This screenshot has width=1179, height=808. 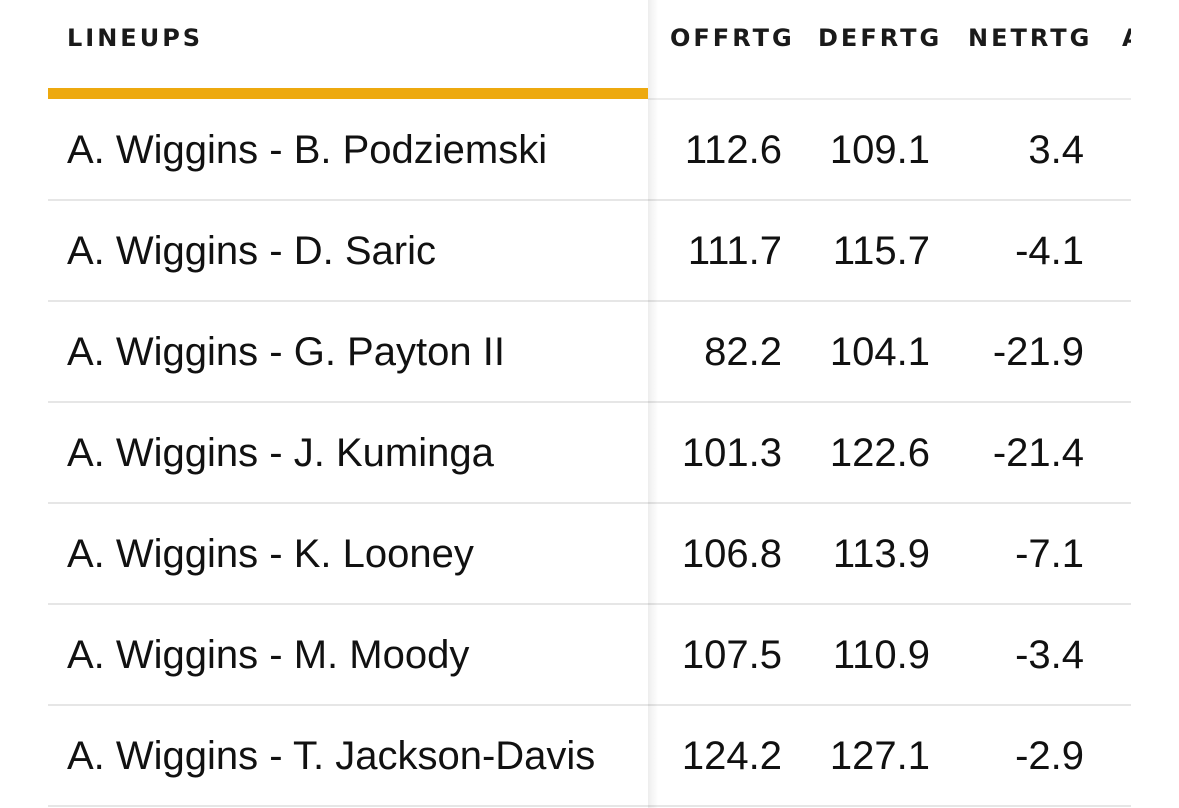 What do you see at coordinates (743, 352) in the screenshot?
I see `offrtg-value: 82.2` at bounding box center [743, 352].